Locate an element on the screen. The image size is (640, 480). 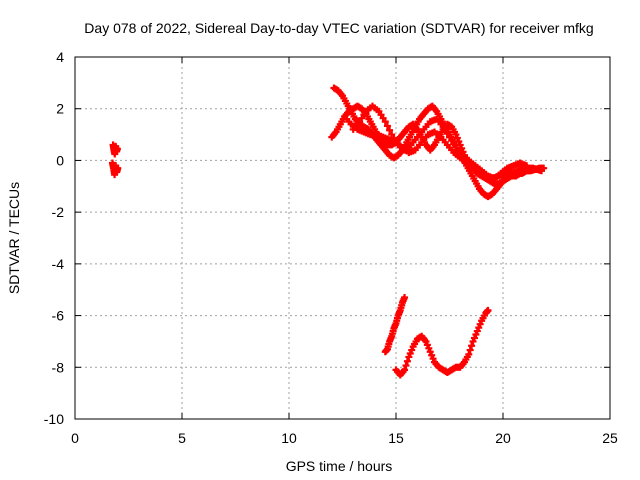
x-tick-label: 0 is located at coordinates (75, 438).